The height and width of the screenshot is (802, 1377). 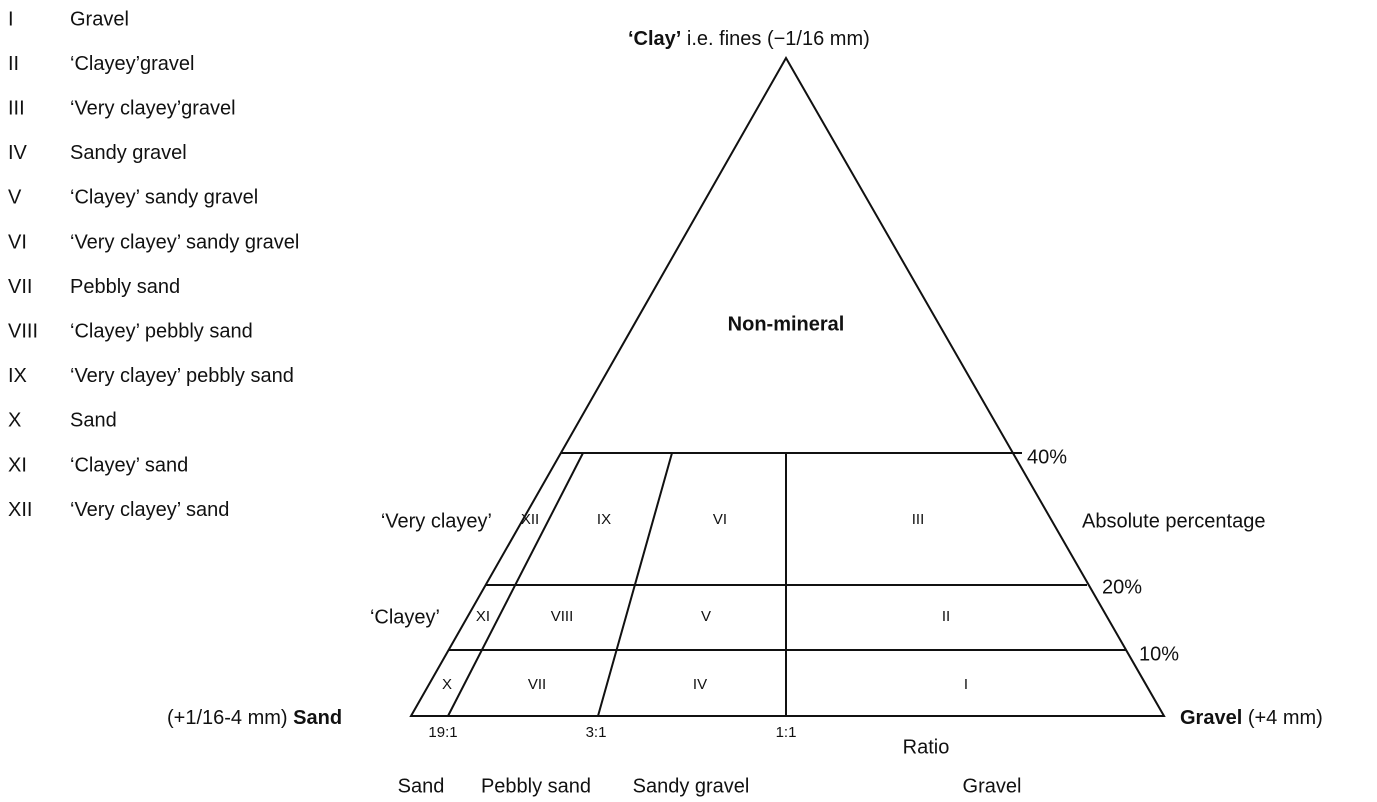 I want to click on legend-numeral: IV, so click(x=18, y=153).